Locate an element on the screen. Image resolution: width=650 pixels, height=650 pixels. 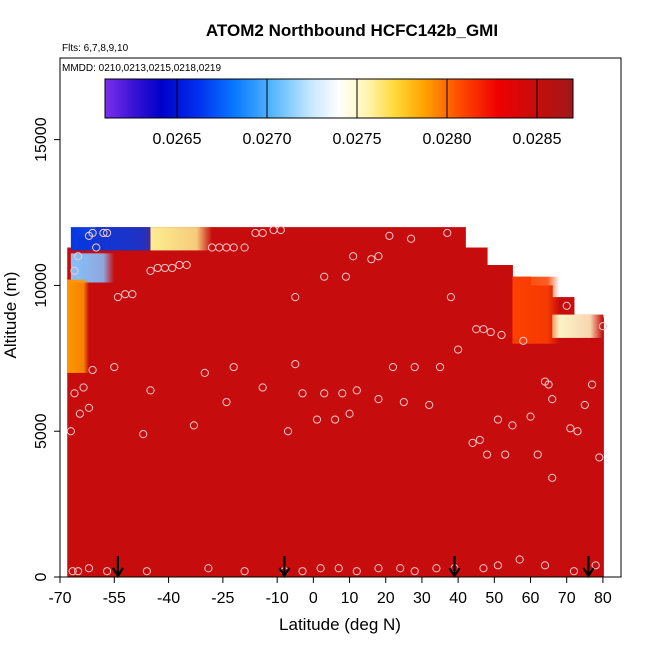
x-tick-label: 70 is located at coordinates (567, 598).